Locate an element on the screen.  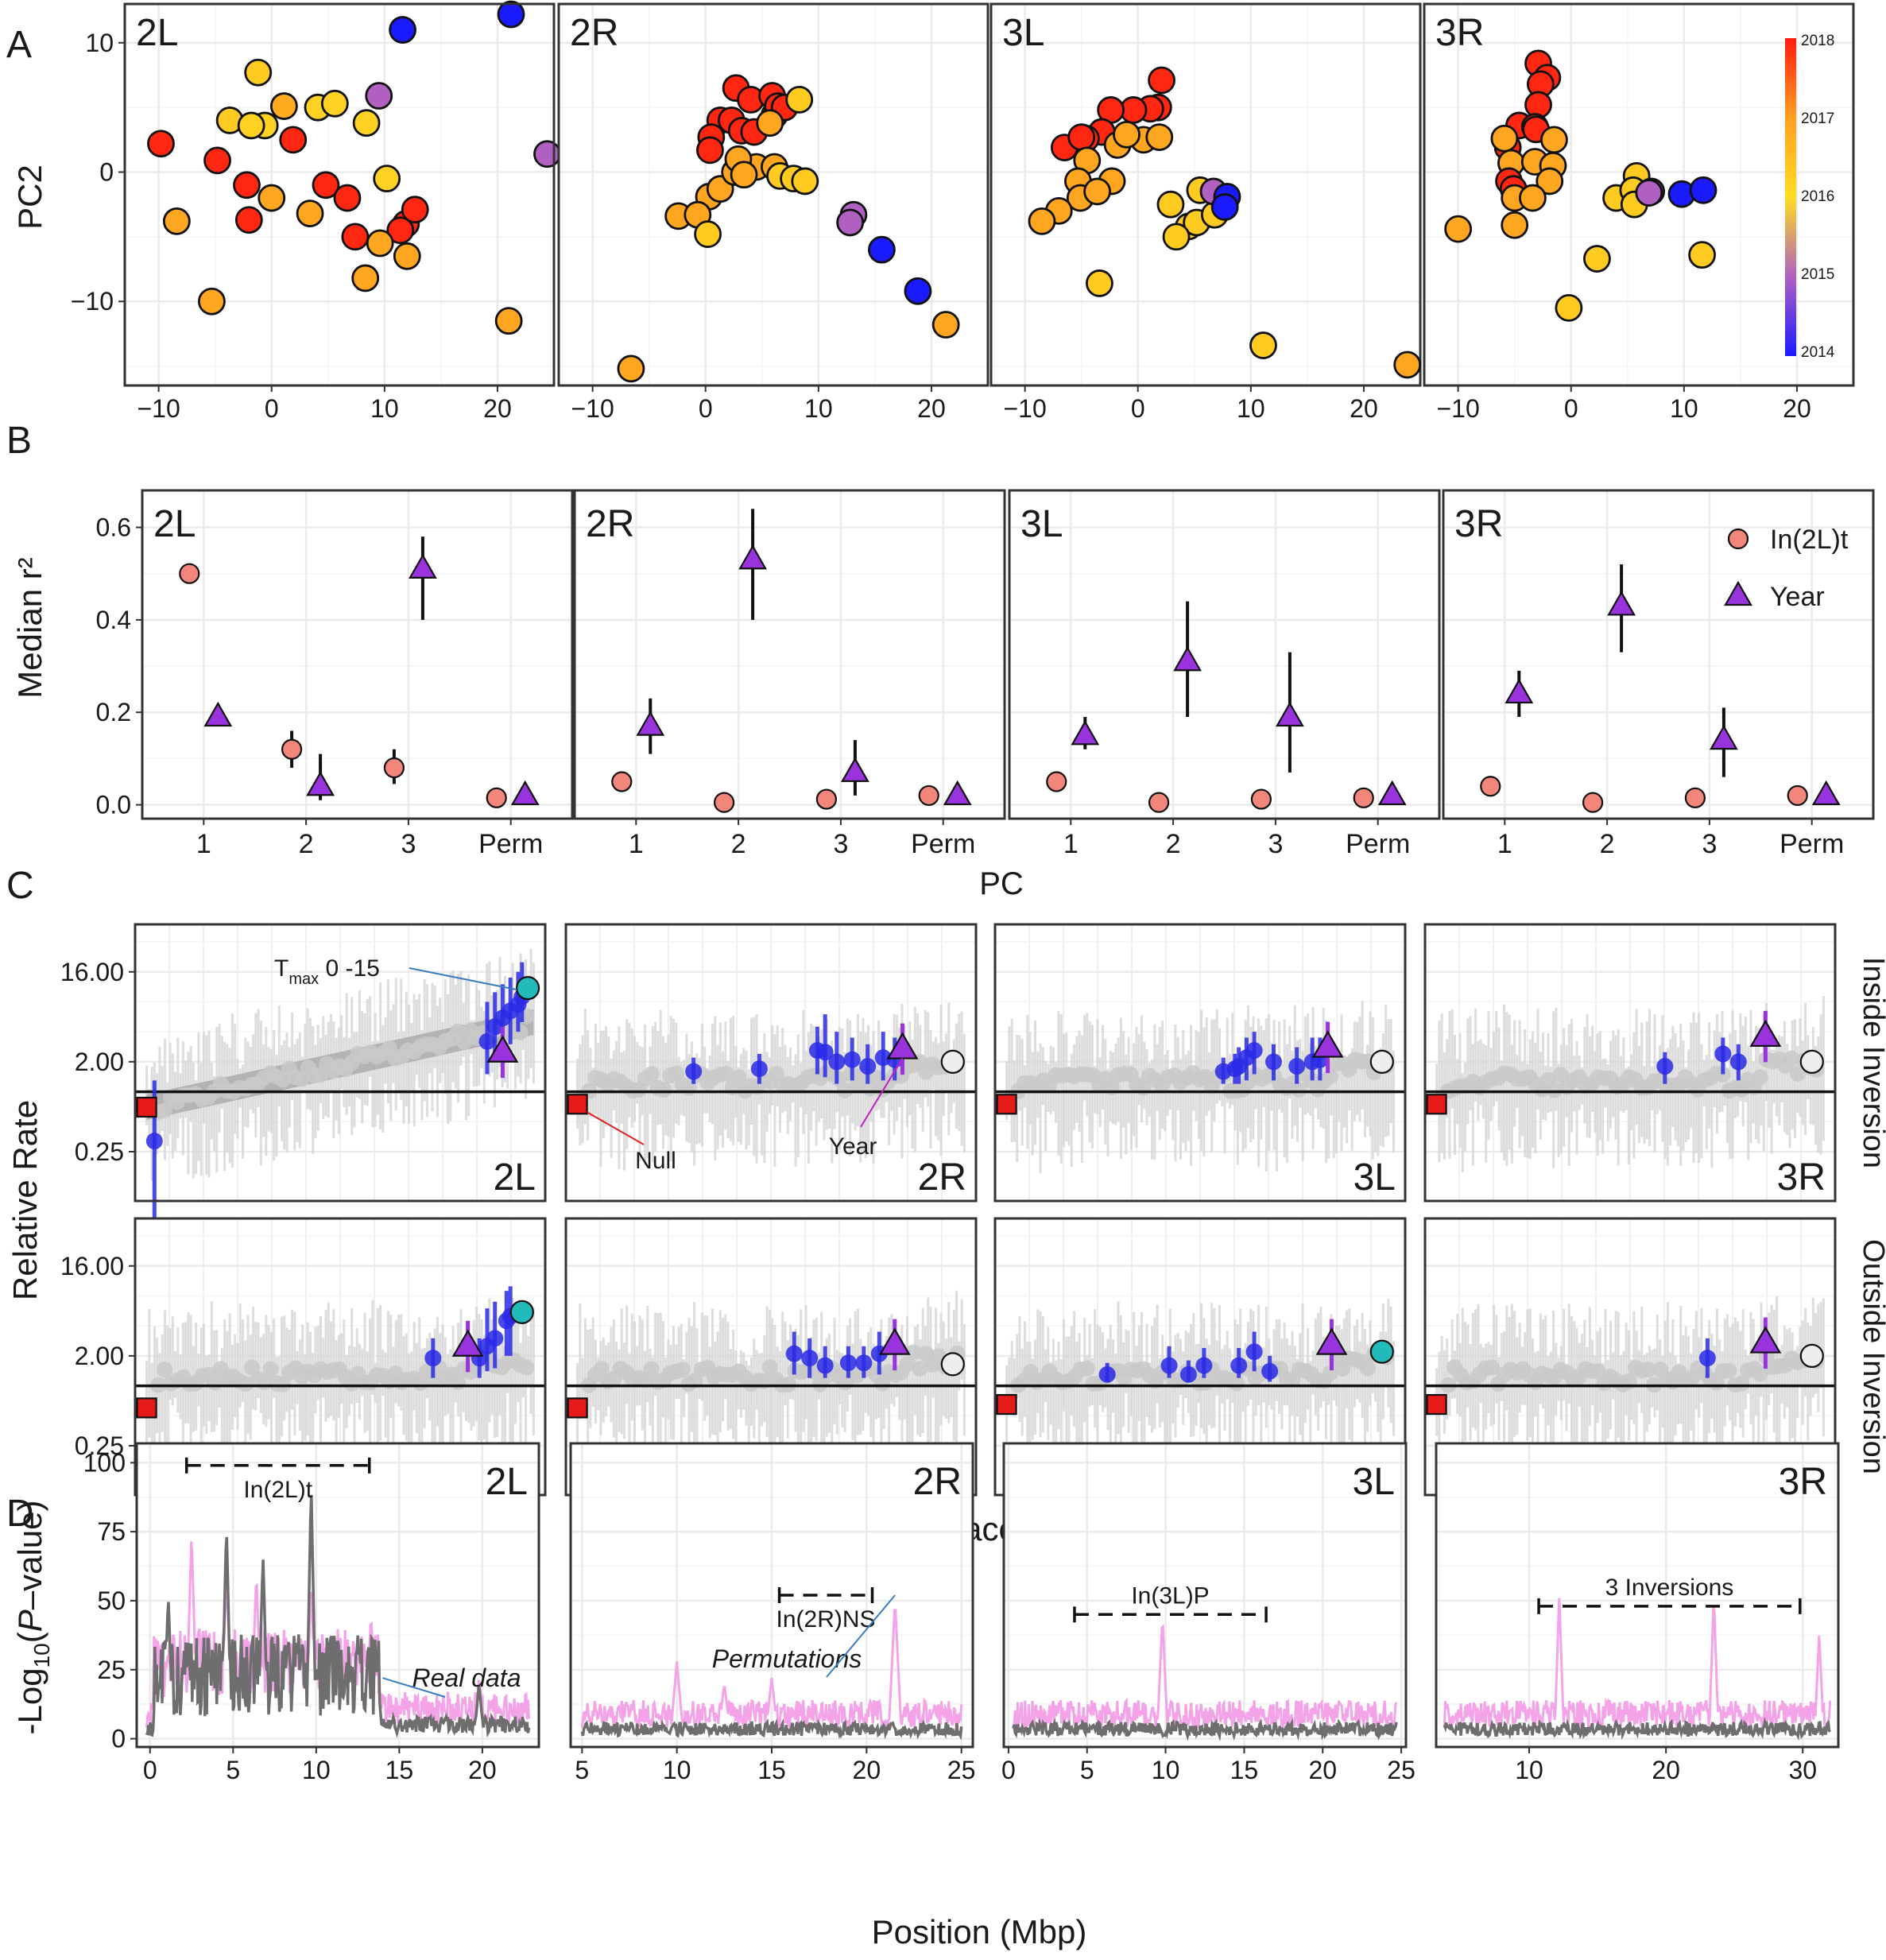
b-facet-2r: 2R 1 2 3 Perm is located at coordinates (789, 674).